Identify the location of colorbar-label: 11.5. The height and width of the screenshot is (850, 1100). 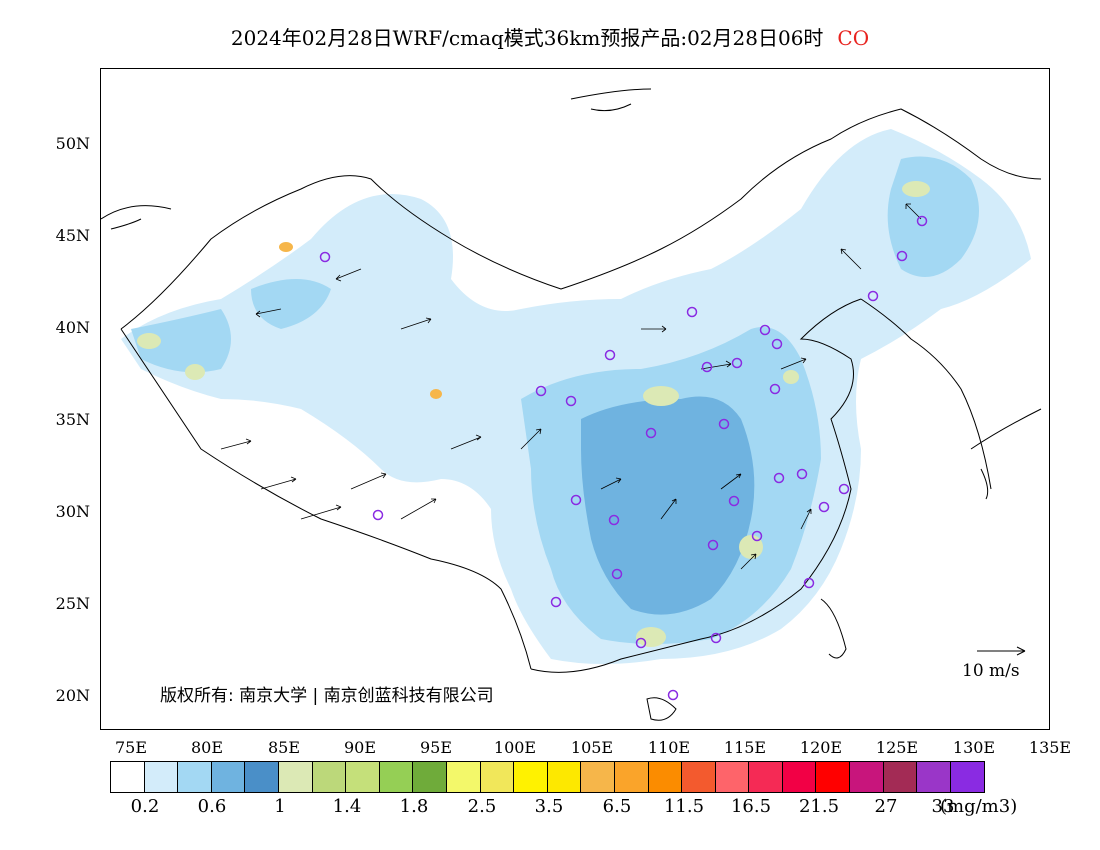
(684, 806).